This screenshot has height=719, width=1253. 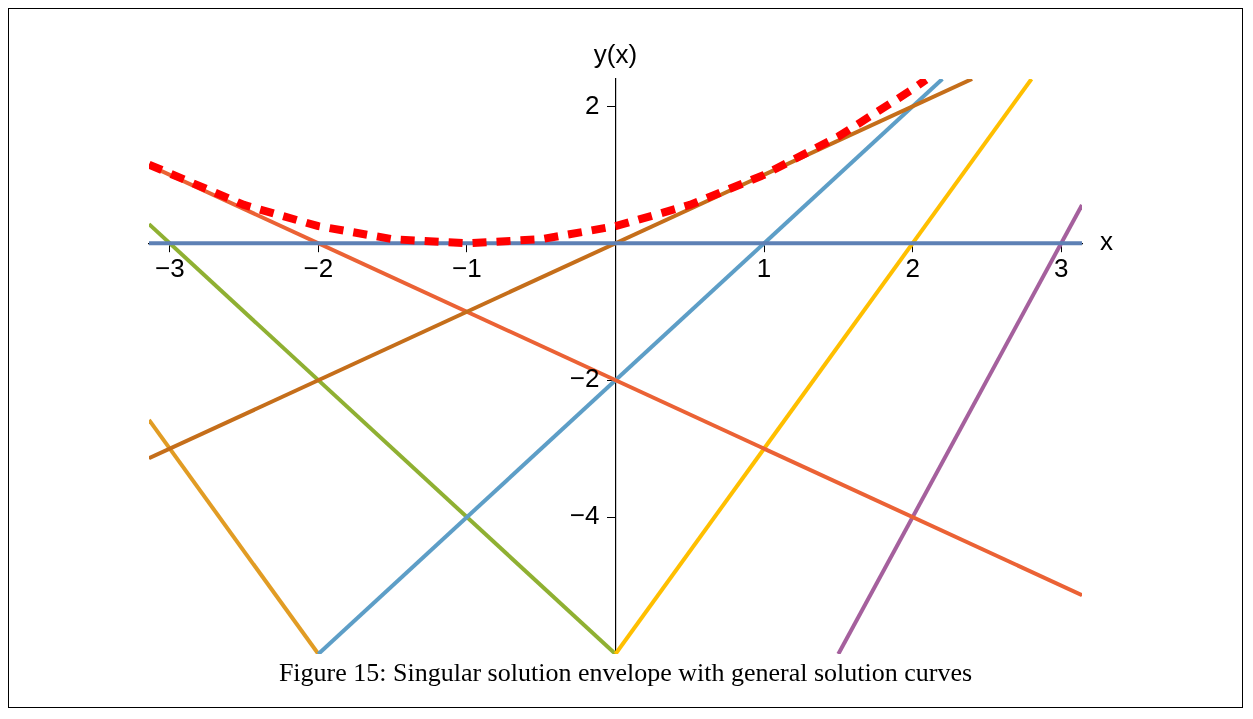 I want to click on x-tick-label: −1, so click(x=467, y=268).